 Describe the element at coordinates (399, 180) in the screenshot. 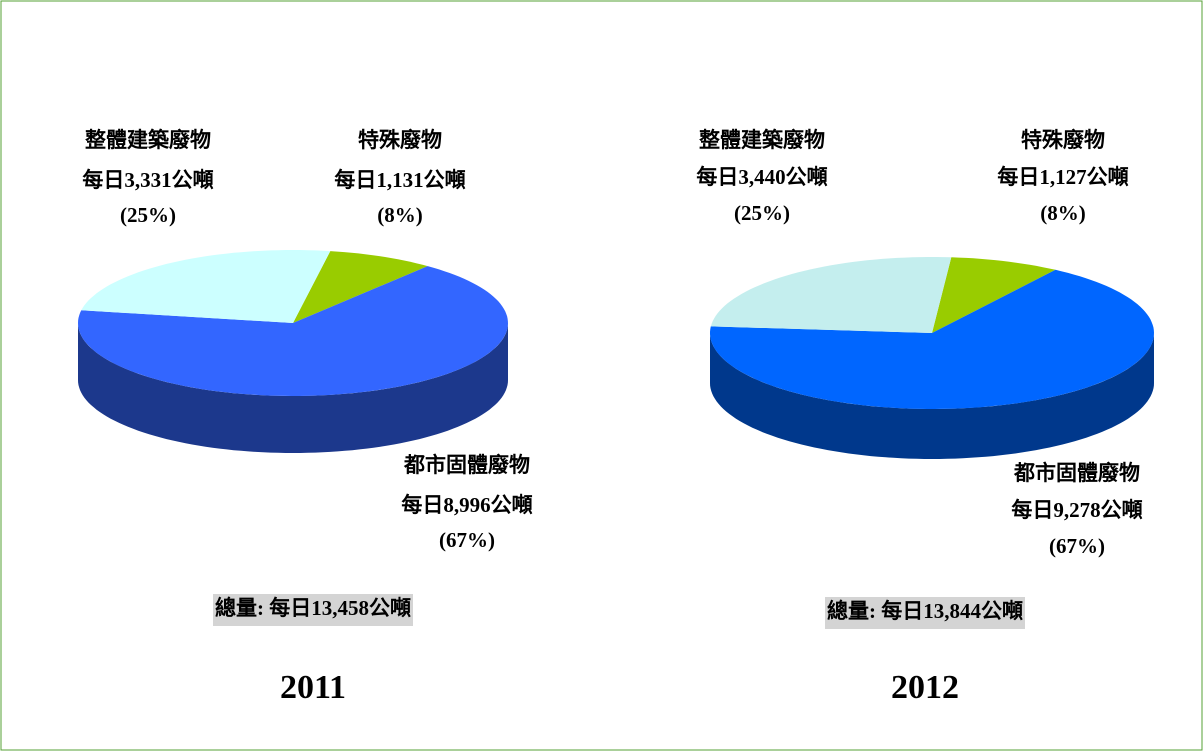

I see `slice-amount: 每日1,131公噸` at that location.